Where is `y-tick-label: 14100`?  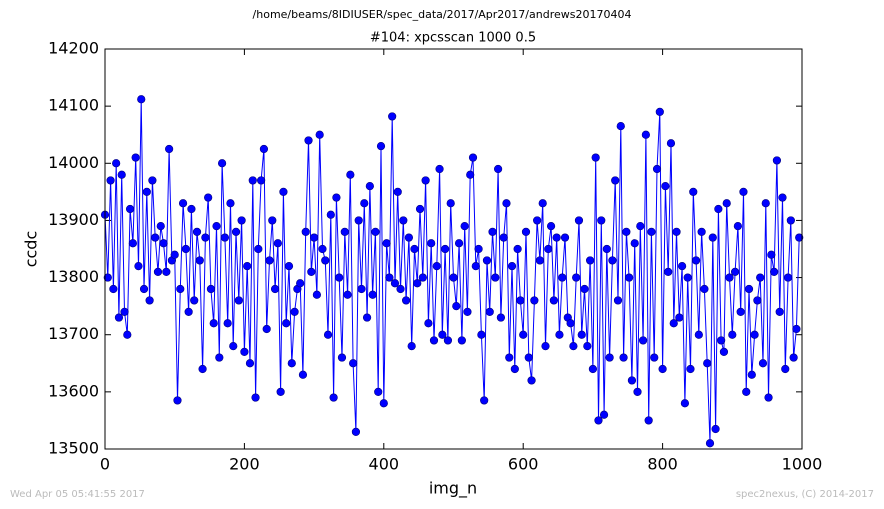 y-tick-label: 14100 is located at coordinates (73, 105).